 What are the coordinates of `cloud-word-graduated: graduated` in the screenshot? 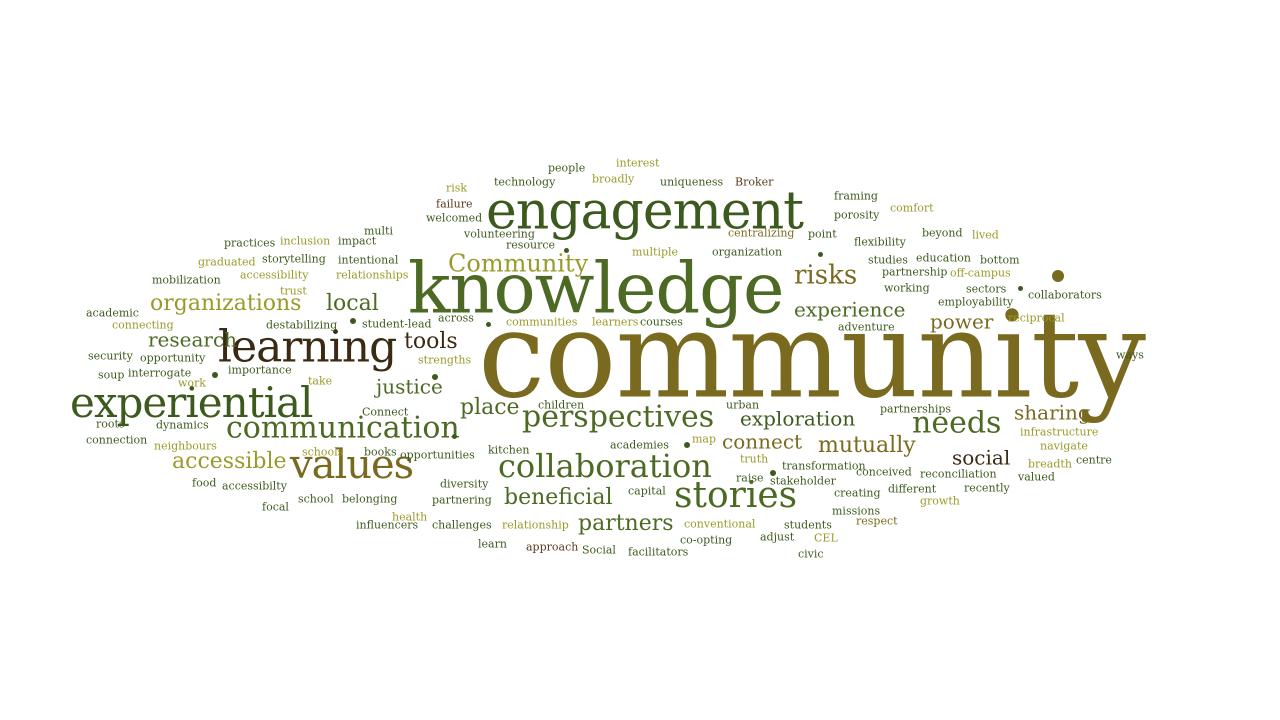 It's located at (227, 262).